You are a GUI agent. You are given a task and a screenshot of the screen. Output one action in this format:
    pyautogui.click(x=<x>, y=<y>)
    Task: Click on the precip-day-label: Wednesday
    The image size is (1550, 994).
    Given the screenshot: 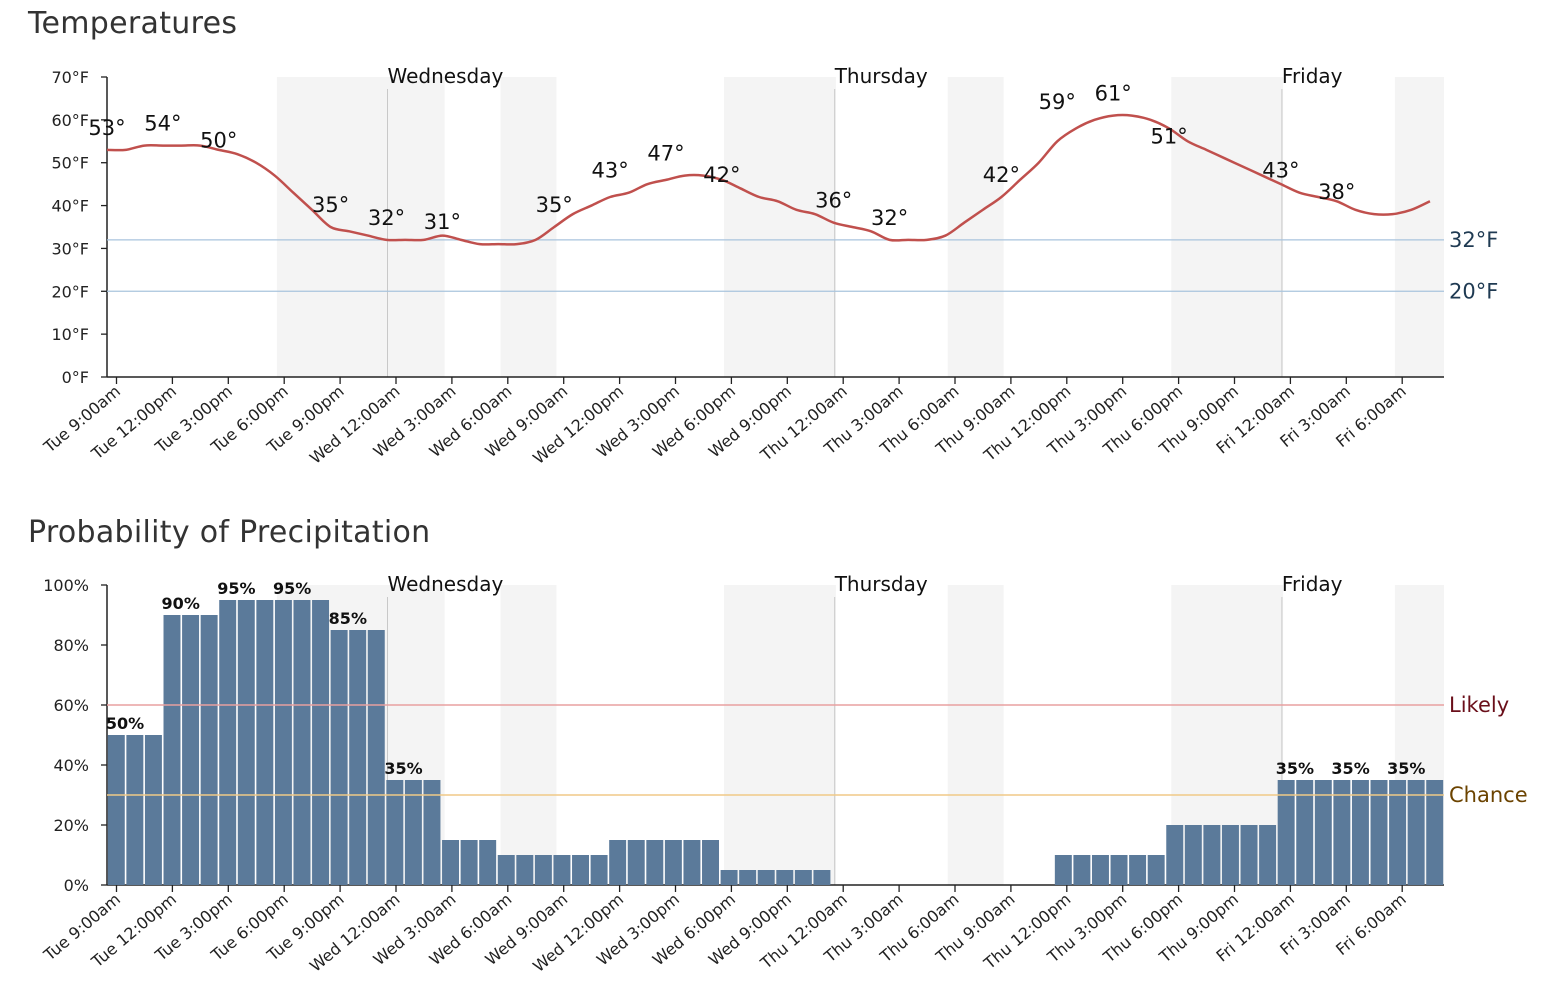 What is the action you would take?
    pyautogui.click(x=446, y=584)
    